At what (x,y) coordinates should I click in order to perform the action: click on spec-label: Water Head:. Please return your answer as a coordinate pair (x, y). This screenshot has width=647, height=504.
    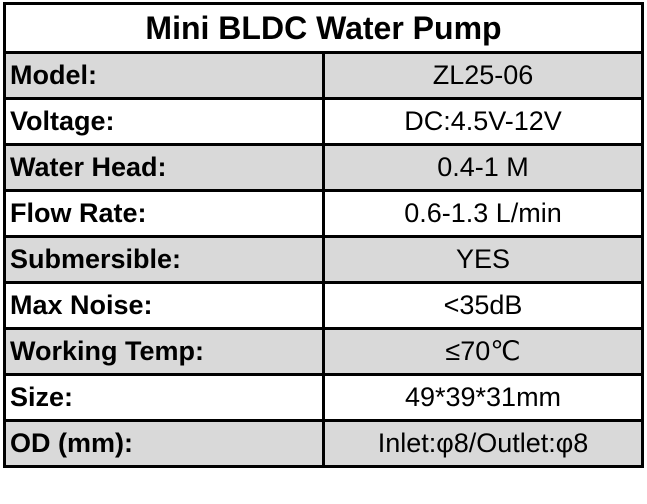
    Looking at the image, I should click on (164, 167).